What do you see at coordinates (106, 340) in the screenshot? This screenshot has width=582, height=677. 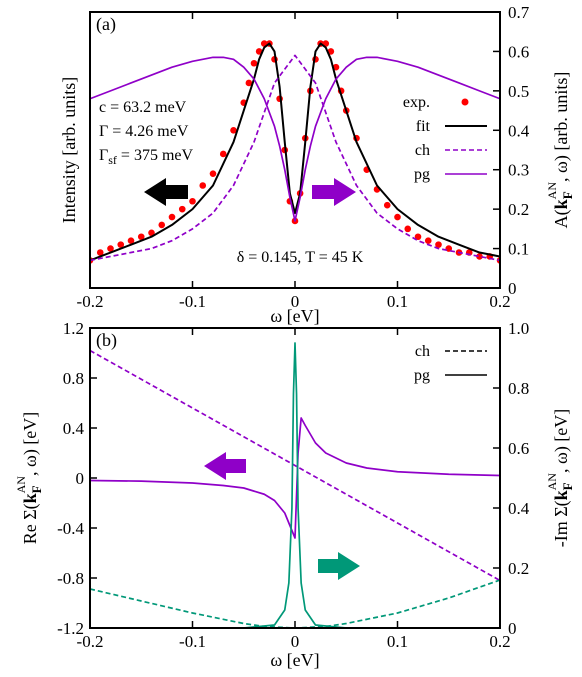 I see `panel-b-label: (b)` at bounding box center [106, 340].